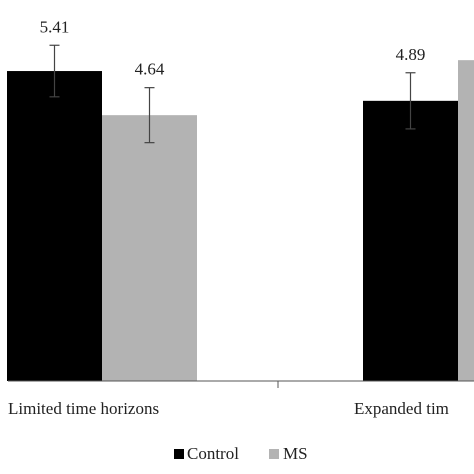 The image size is (474, 474). Describe the element at coordinates (213, 453) in the screenshot. I see `legend-label-control: Control` at that location.